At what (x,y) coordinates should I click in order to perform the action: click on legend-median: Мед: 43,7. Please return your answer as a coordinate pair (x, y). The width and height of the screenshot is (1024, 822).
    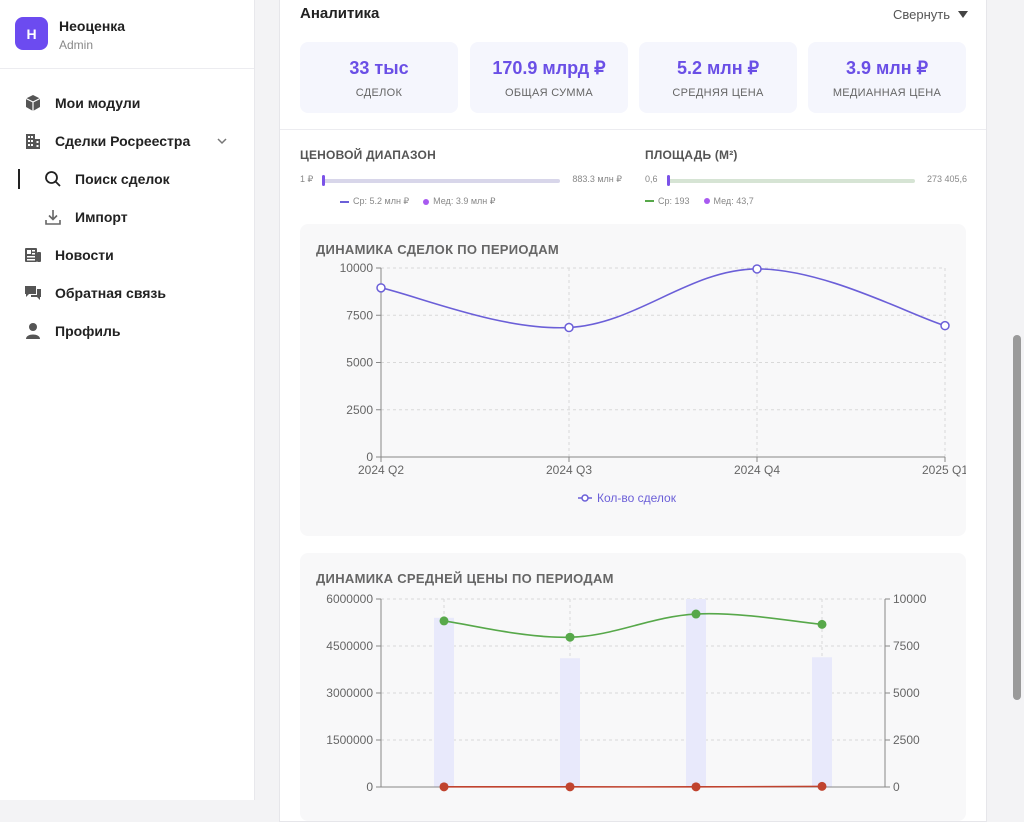
    Looking at the image, I should click on (728, 201).